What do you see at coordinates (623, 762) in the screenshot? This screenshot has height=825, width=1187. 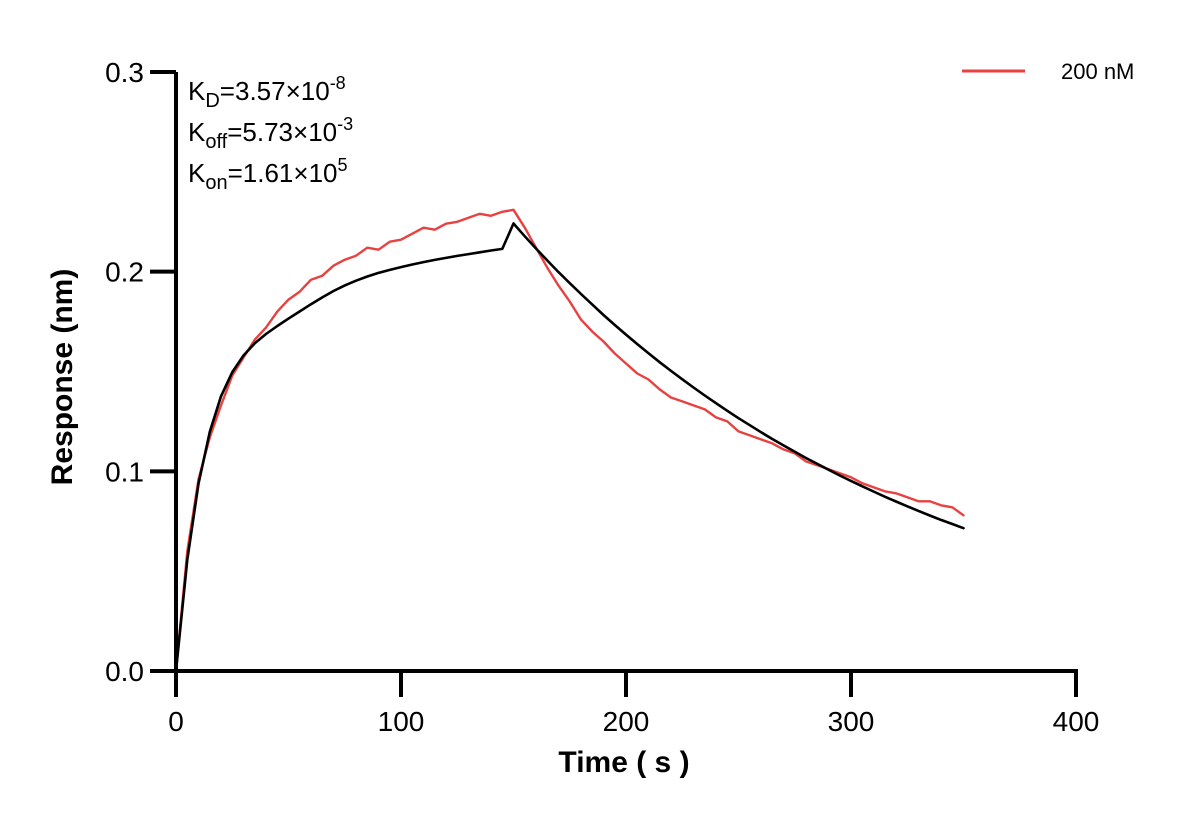 I see `x-axis-title: Time ( s )` at bounding box center [623, 762].